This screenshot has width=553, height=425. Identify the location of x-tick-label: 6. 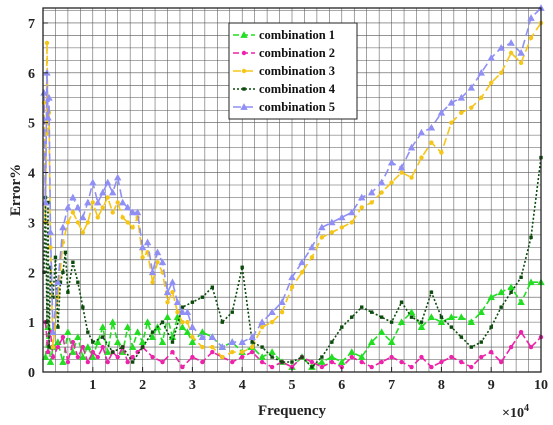
(341, 385).